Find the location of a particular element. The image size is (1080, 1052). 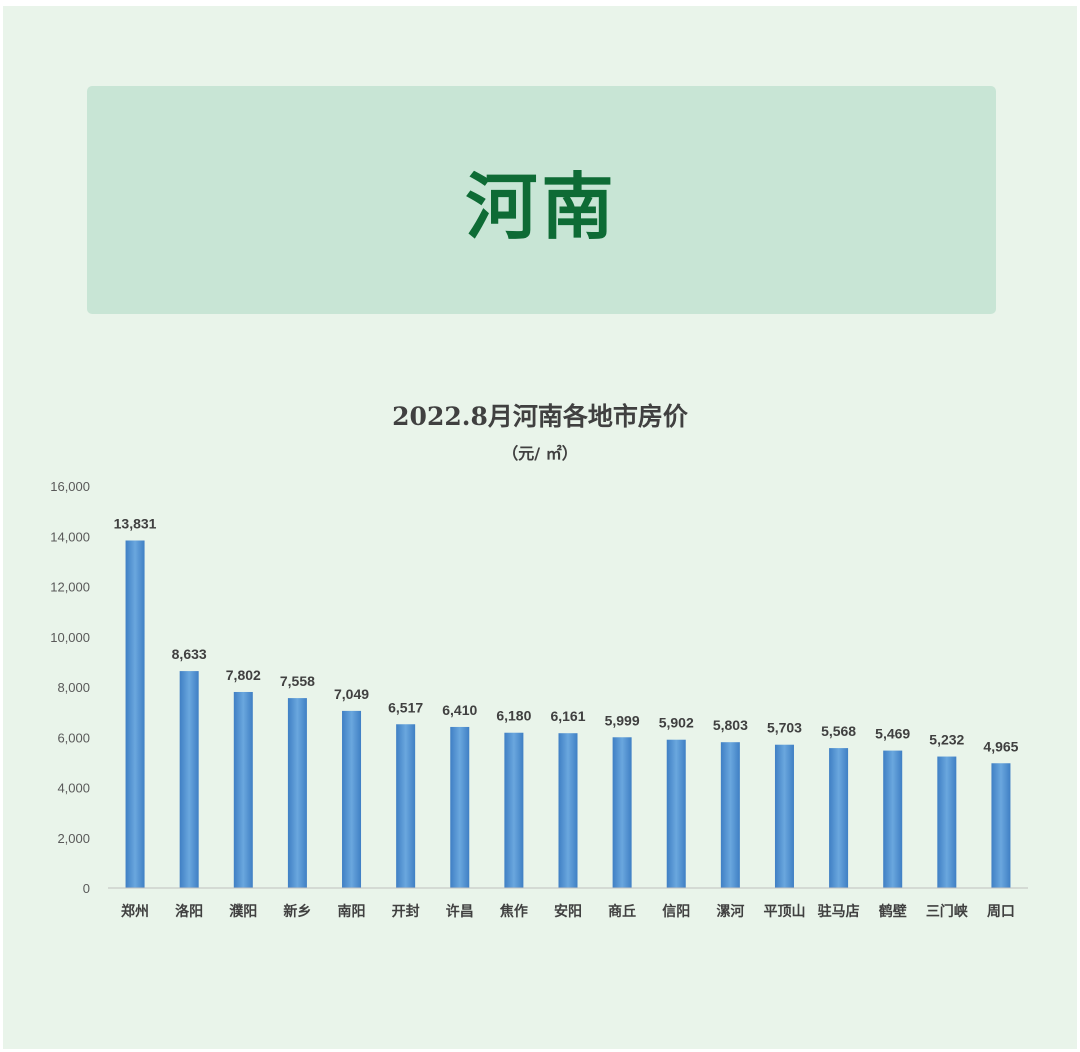

y-tick-label: 2,000 is located at coordinates (73, 838).